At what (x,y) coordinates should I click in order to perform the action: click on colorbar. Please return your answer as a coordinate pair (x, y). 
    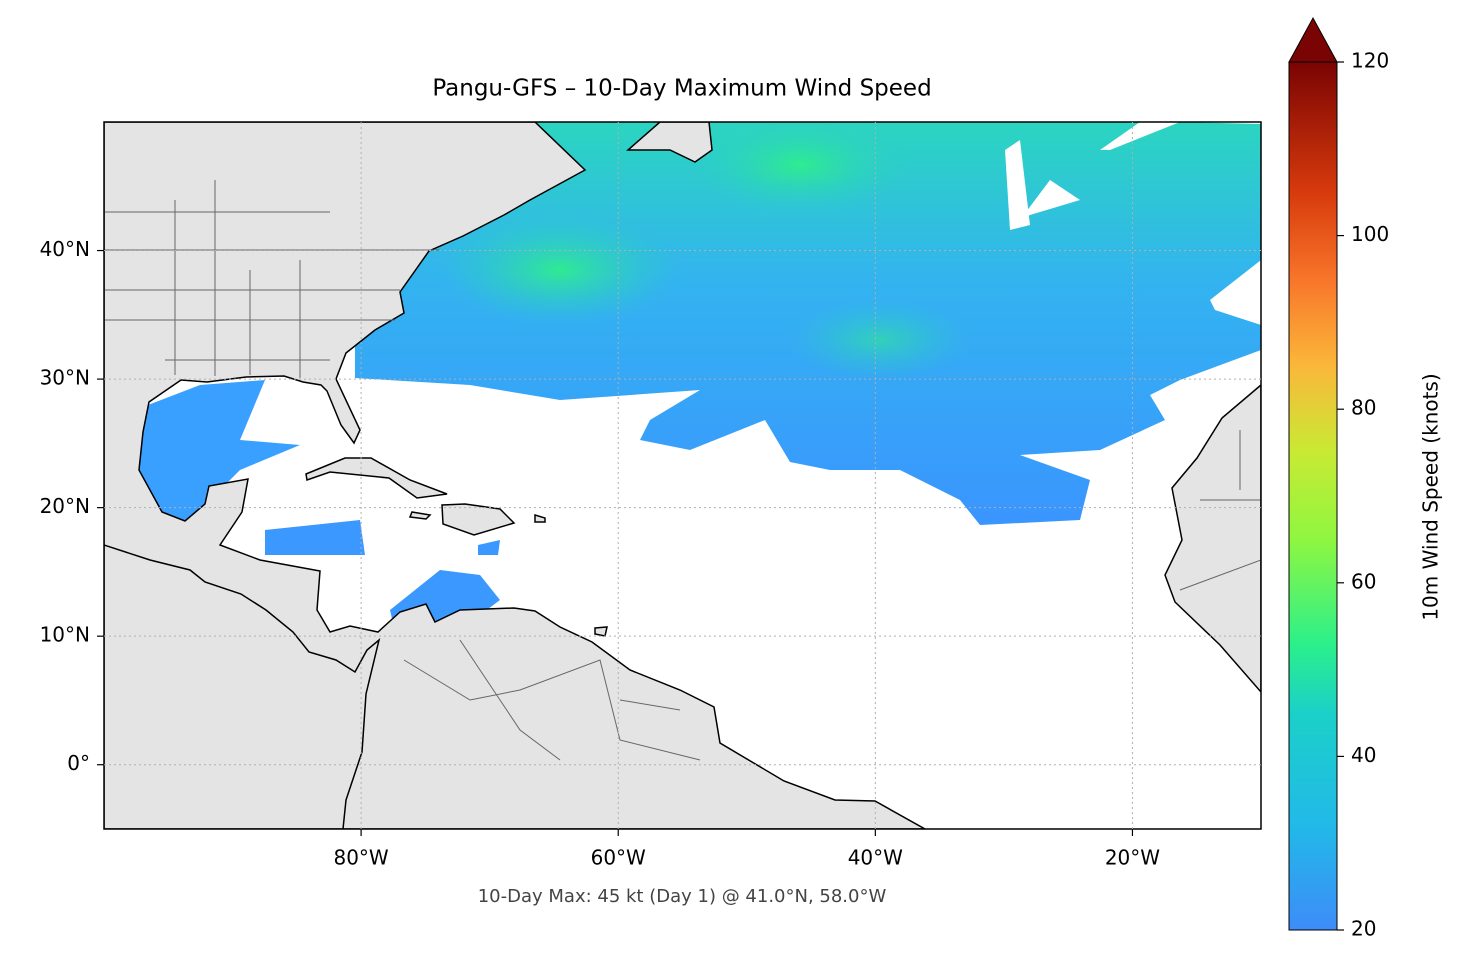
    Looking at the image, I should click on (1313, 496).